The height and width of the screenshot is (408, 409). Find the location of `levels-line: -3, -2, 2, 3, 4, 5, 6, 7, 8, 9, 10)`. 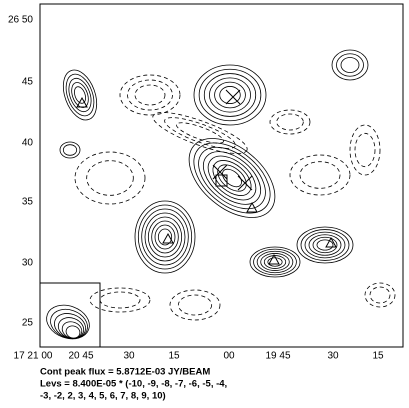

levels-line: -3, -2, 2, 3, 4, 5, 6, 7, 8, 9, 10) is located at coordinates (103, 396).